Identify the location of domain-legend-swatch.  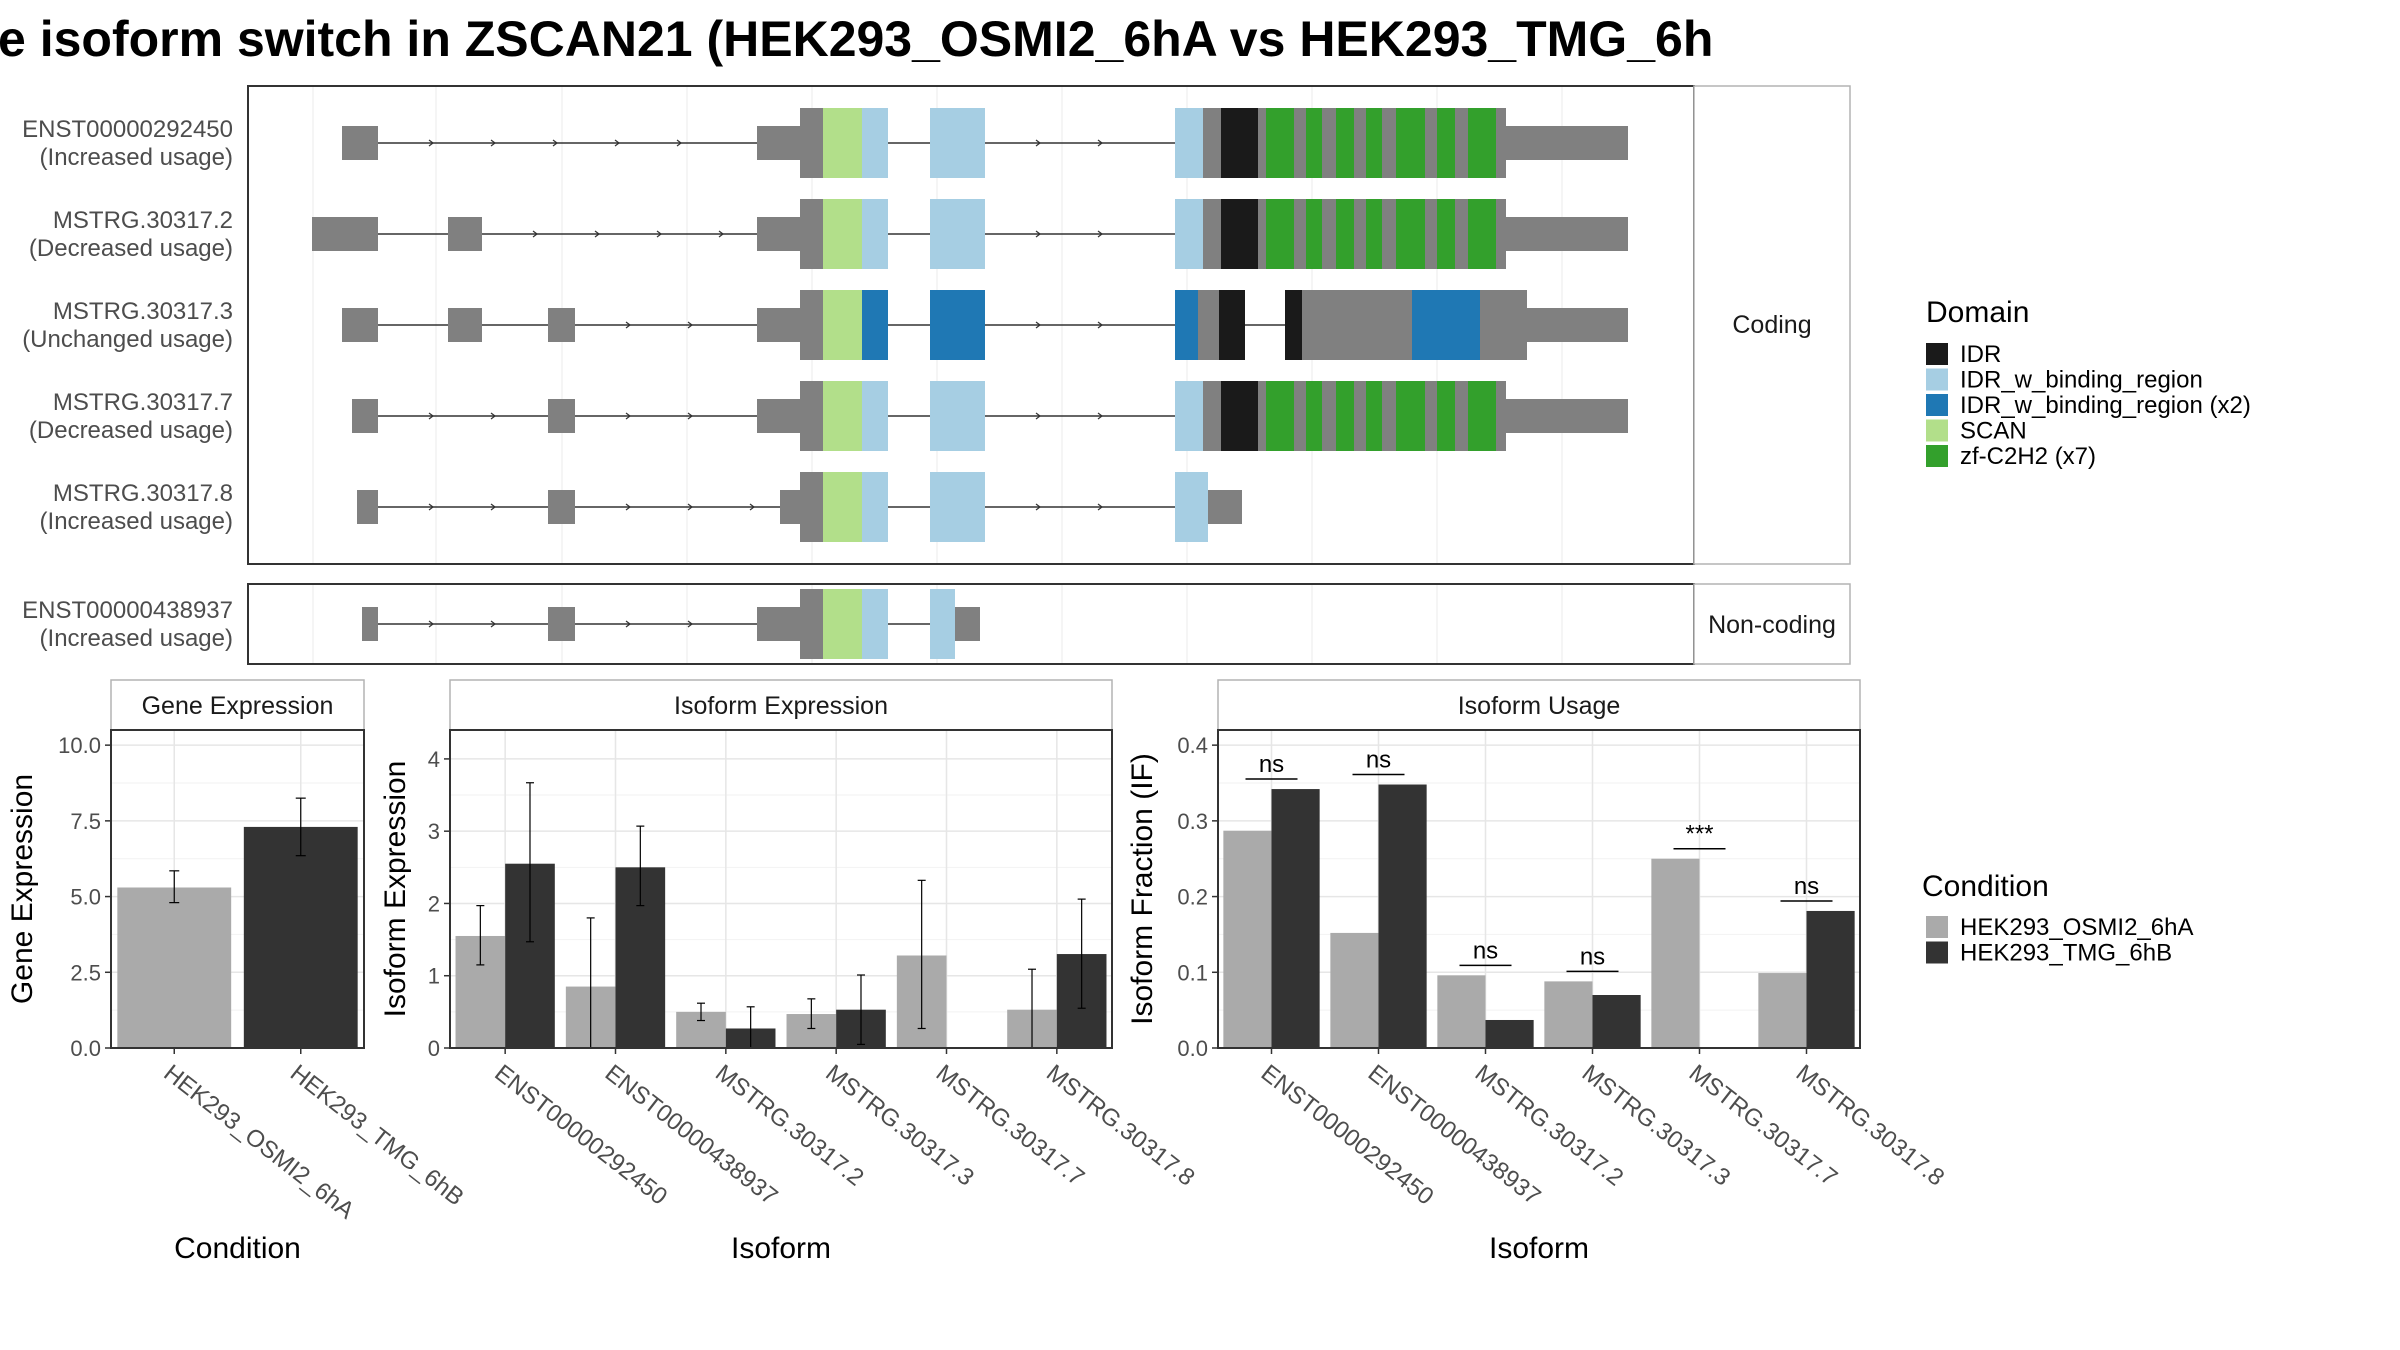
(1937, 405).